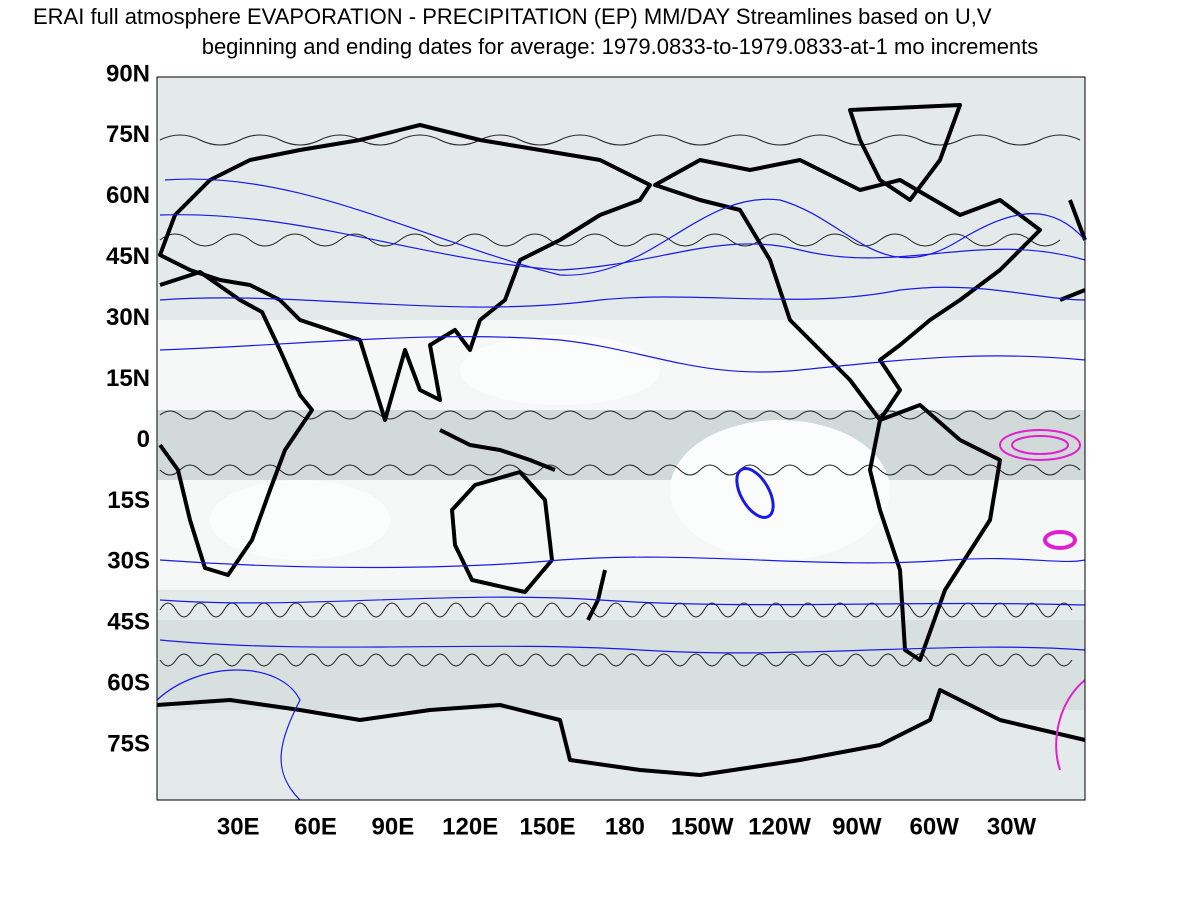  What do you see at coordinates (935, 532) in the screenshot?
I see `south-america` at bounding box center [935, 532].